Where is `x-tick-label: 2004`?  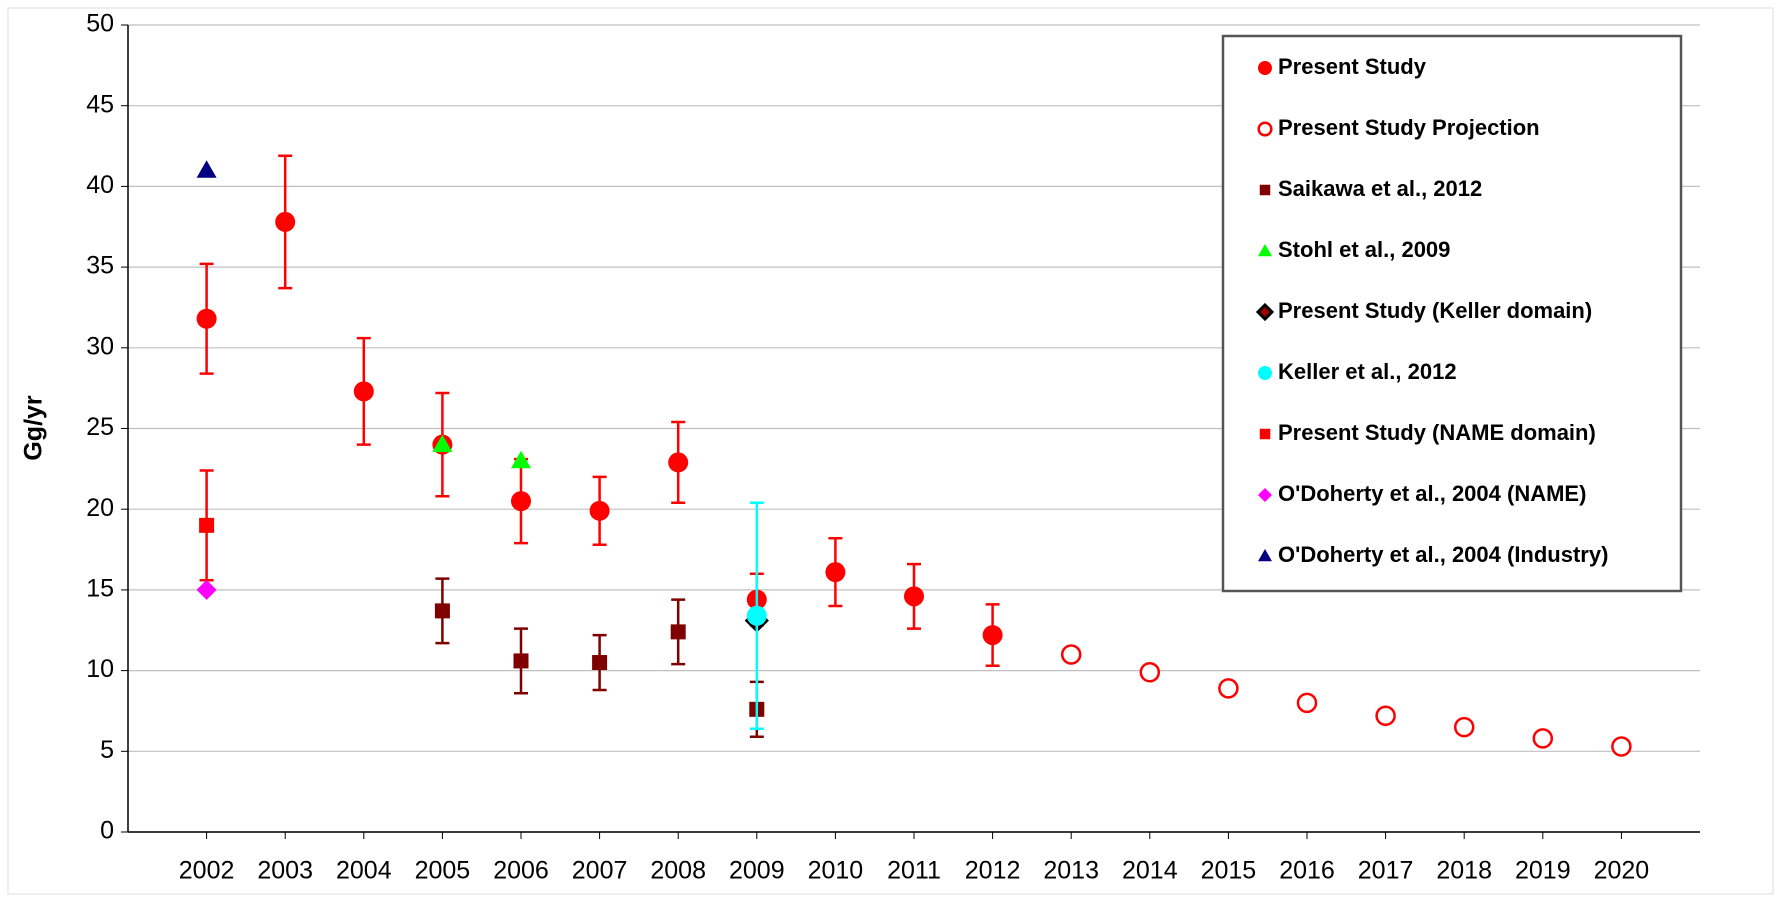 x-tick-label: 2004 is located at coordinates (364, 871).